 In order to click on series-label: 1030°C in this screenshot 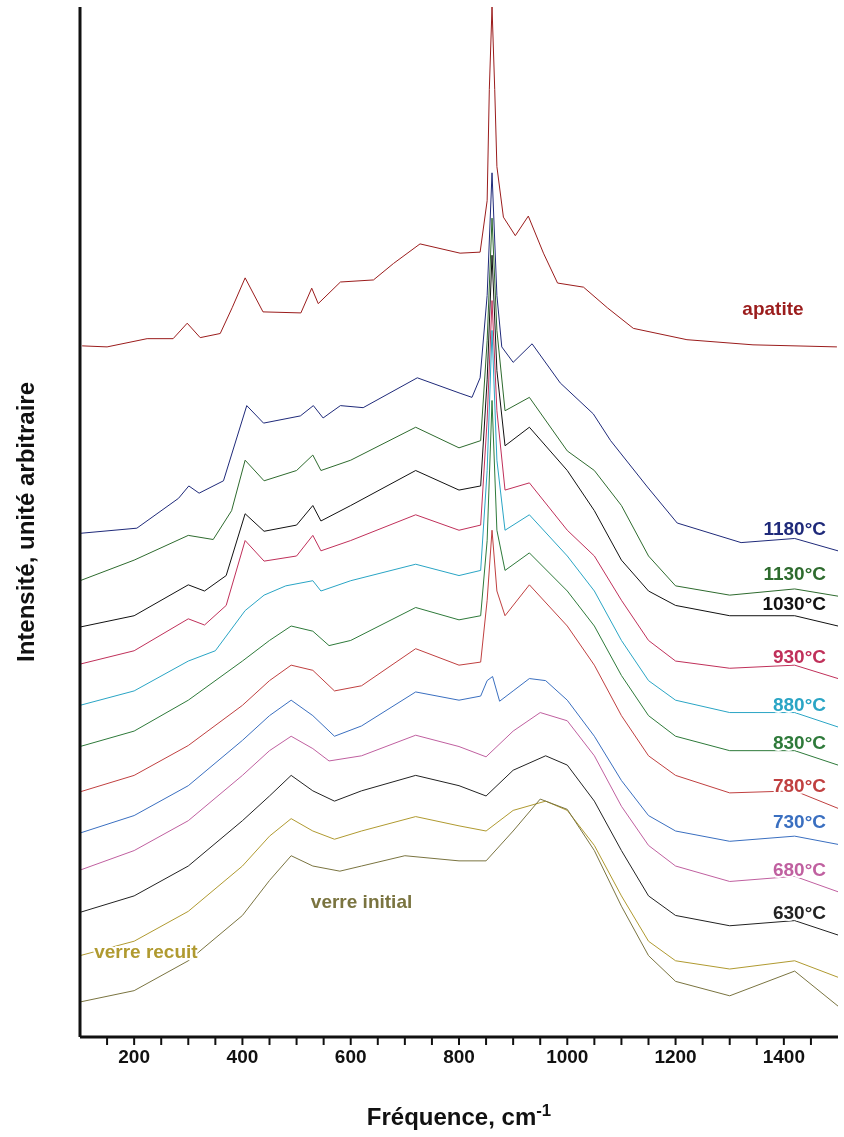, I will do `click(794, 604)`.